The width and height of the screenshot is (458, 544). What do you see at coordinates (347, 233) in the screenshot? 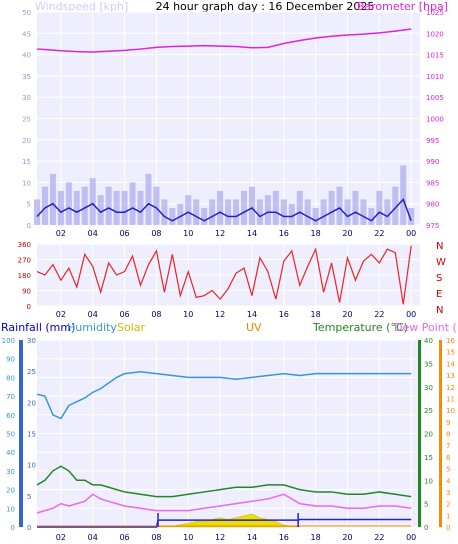
I see `p1-x-tick: 20` at bounding box center [347, 233].